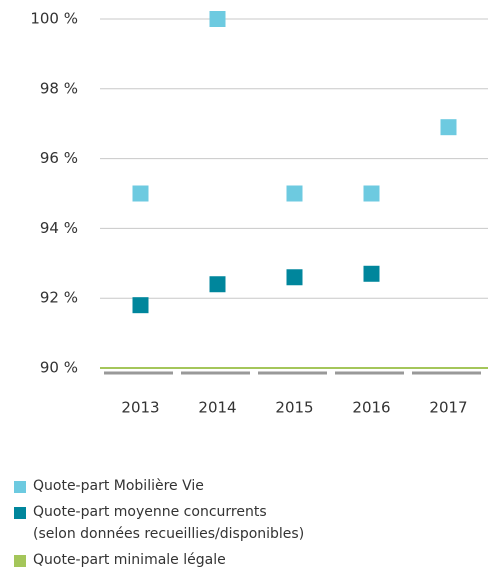 The width and height of the screenshot is (488, 581). What do you see at coordinates (59, 88) in the screenshot?
I see `y-tick-label: 98 %` at bounding box center [59, 88].